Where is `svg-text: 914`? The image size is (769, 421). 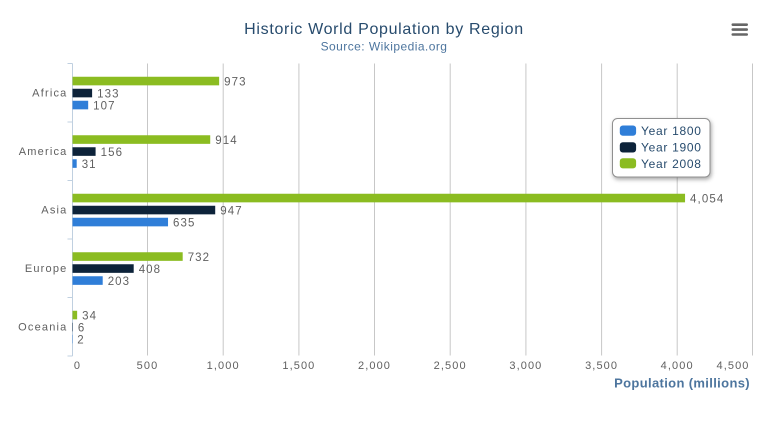 svg-text: 914 is located at coordinates (226, 141).